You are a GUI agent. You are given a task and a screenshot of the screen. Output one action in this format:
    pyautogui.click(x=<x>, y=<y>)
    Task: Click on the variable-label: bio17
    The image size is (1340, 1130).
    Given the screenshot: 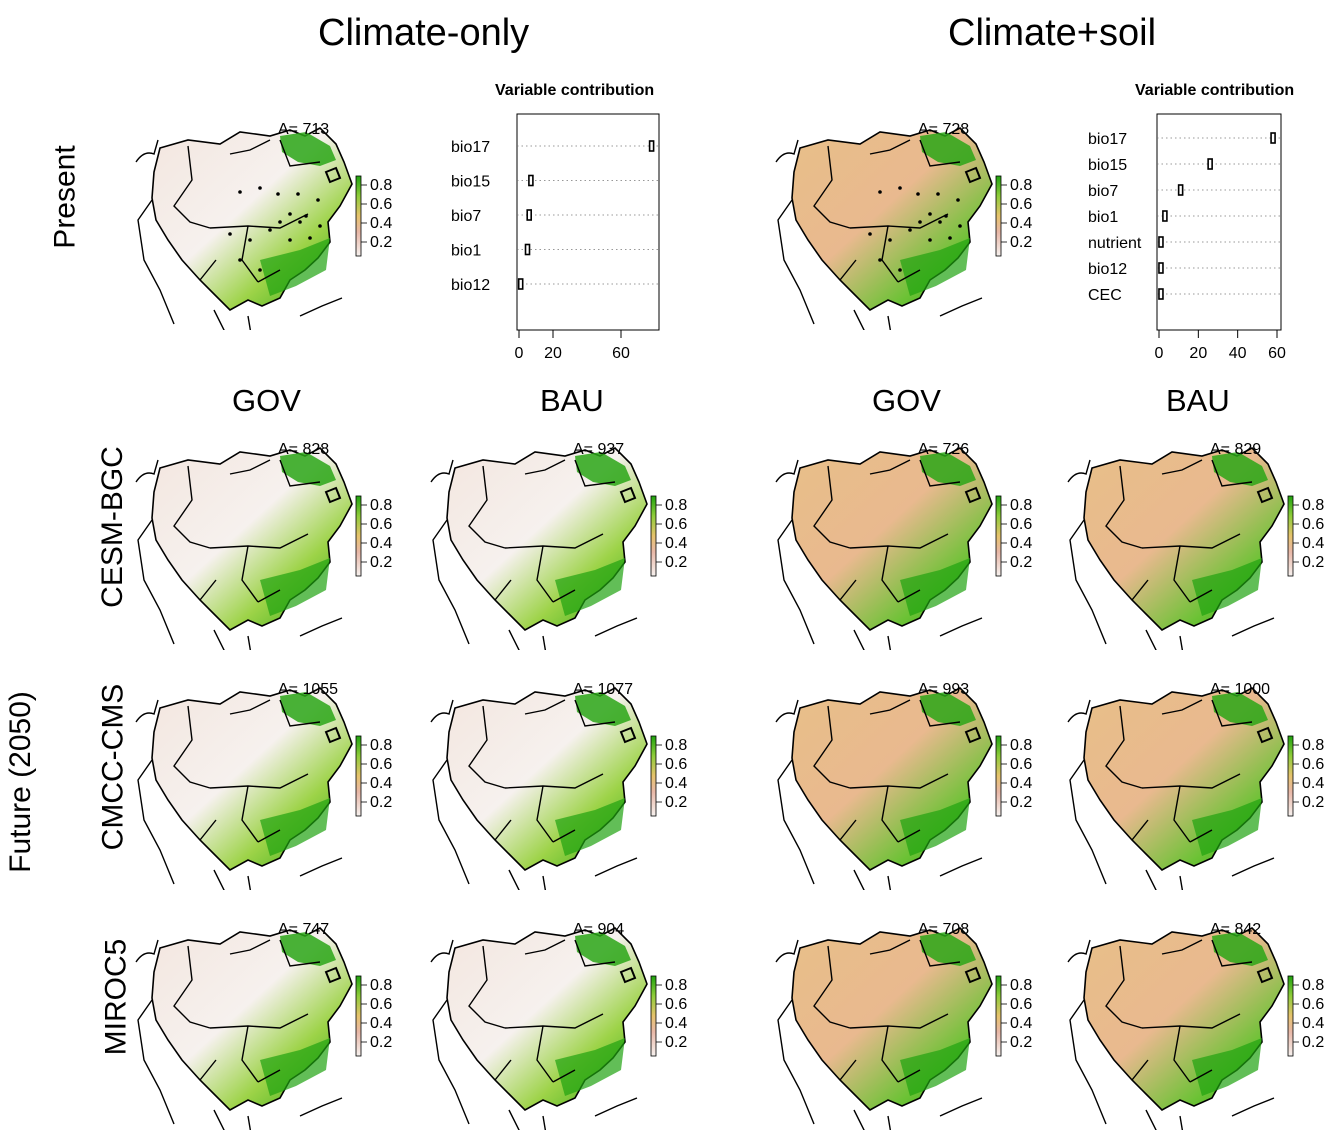 What is the action you would take?
    pyautogui.click(x=1107, y=139)
    